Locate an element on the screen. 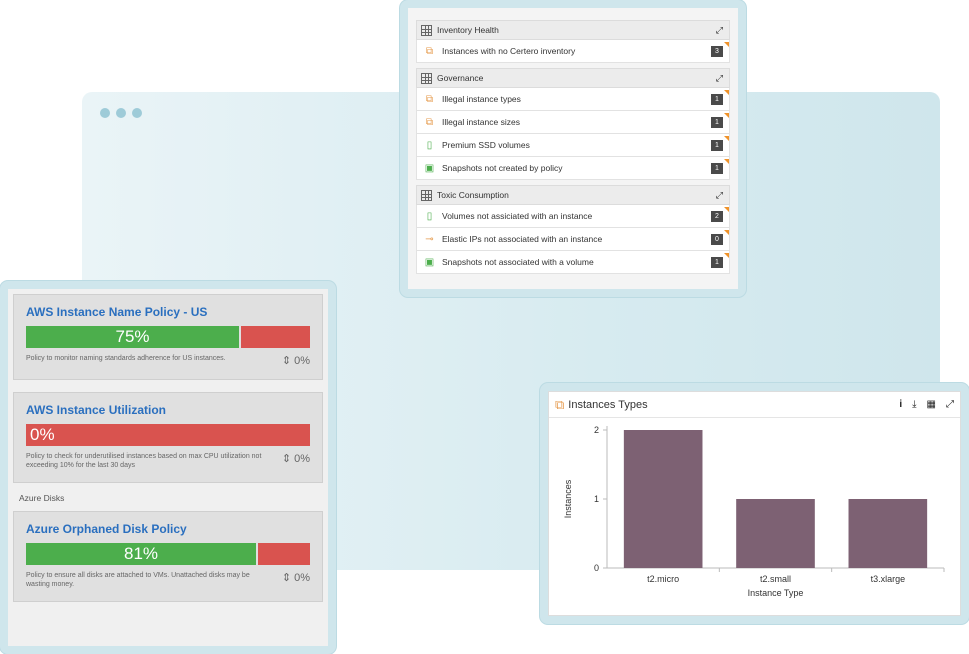 The image size is (969, 654). list-item-label: Illegal instance types is located at coordinates (481, 99).